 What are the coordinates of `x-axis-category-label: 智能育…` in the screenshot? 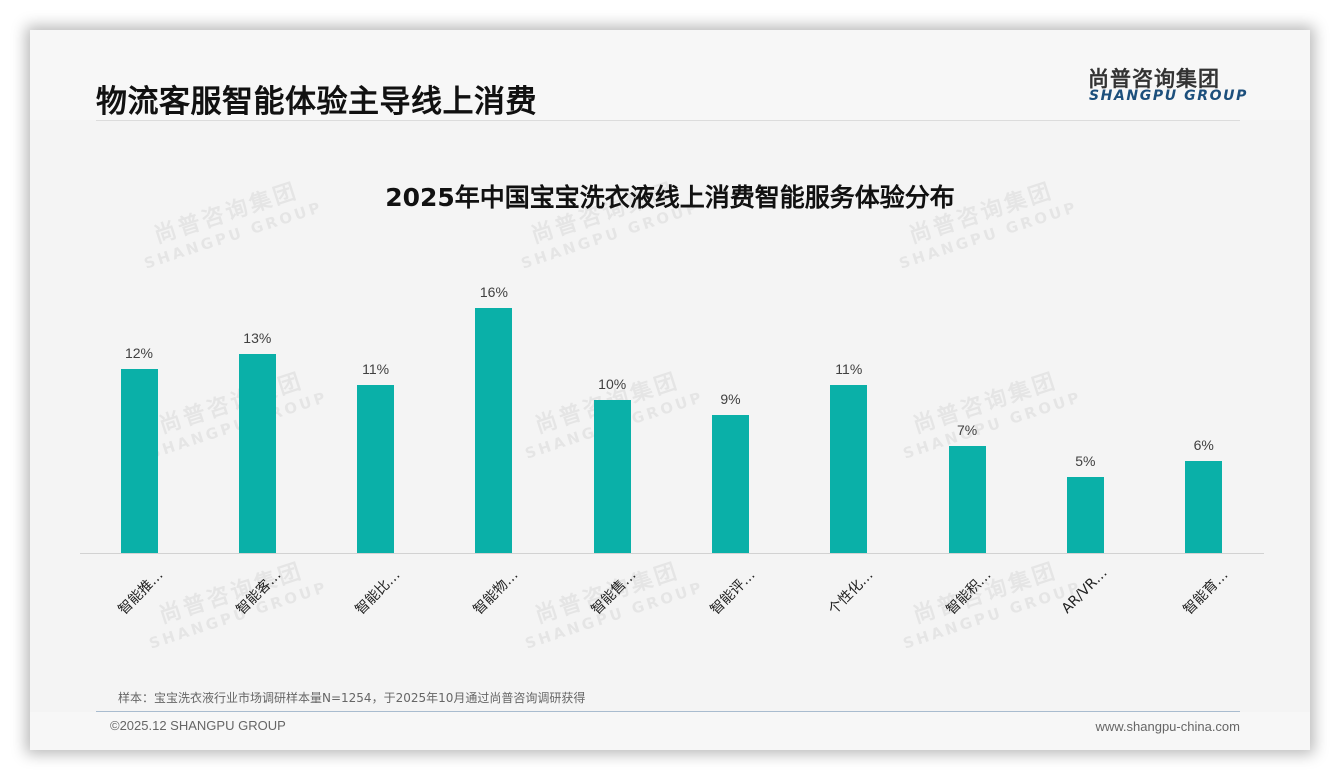 It's located at (1206, 593).